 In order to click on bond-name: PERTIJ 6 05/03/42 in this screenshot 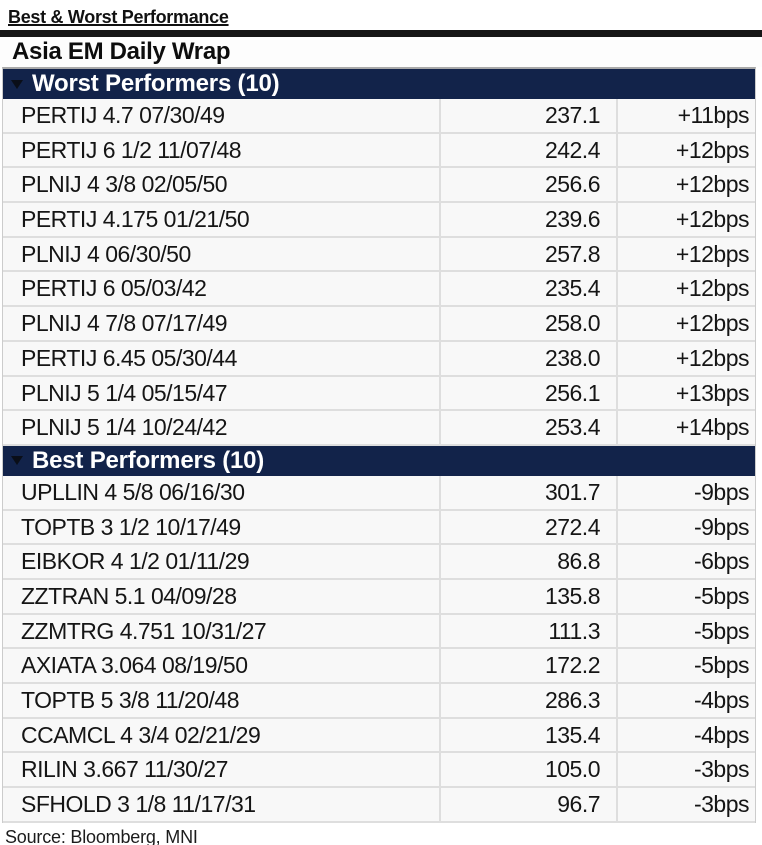, I will do `click(114, 288)`.